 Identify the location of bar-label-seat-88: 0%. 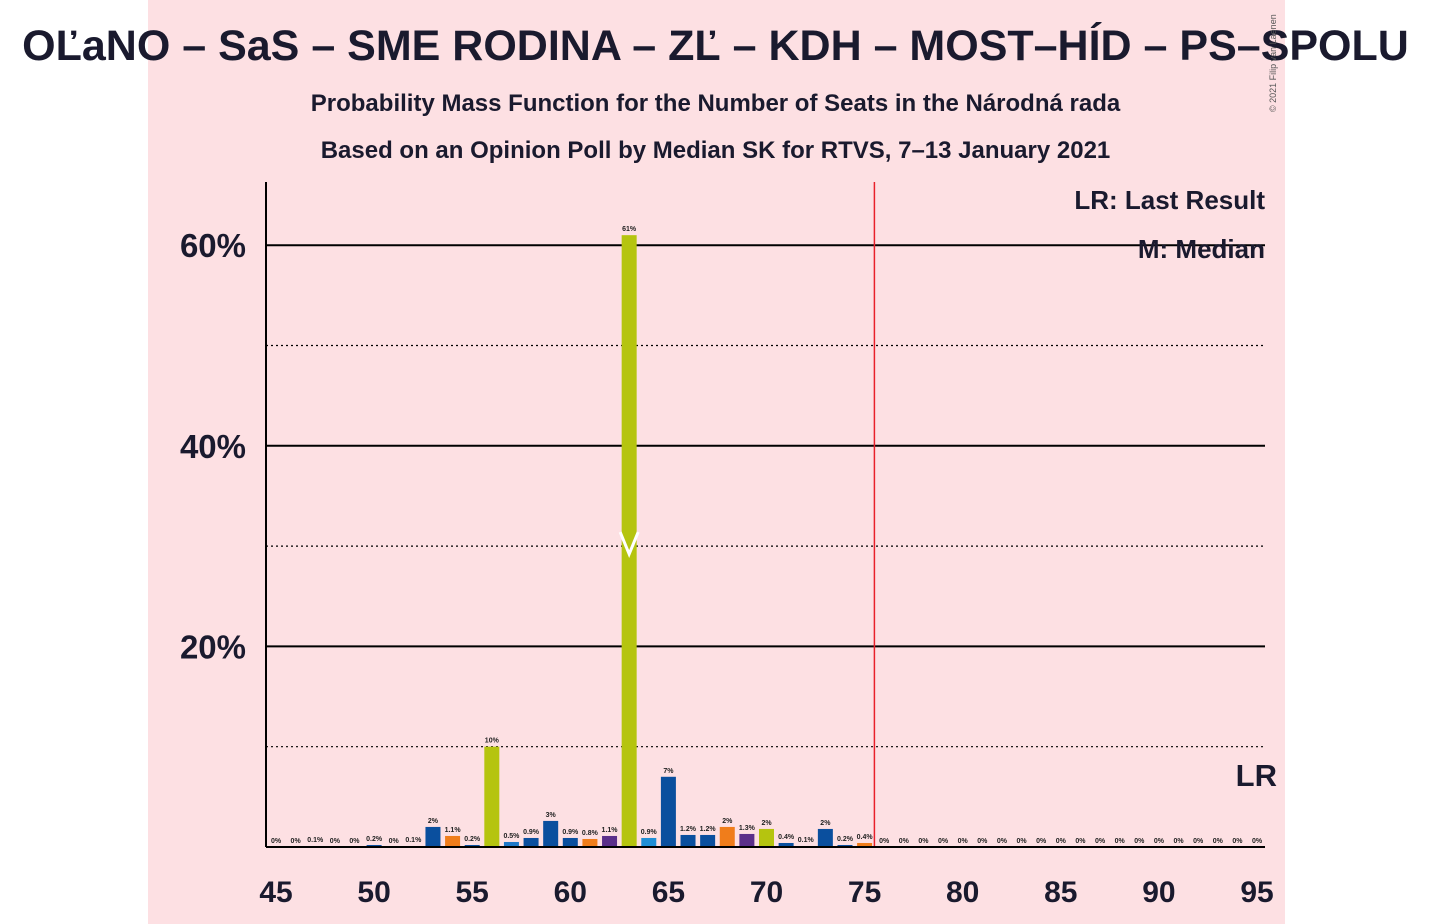
(1120, 841).